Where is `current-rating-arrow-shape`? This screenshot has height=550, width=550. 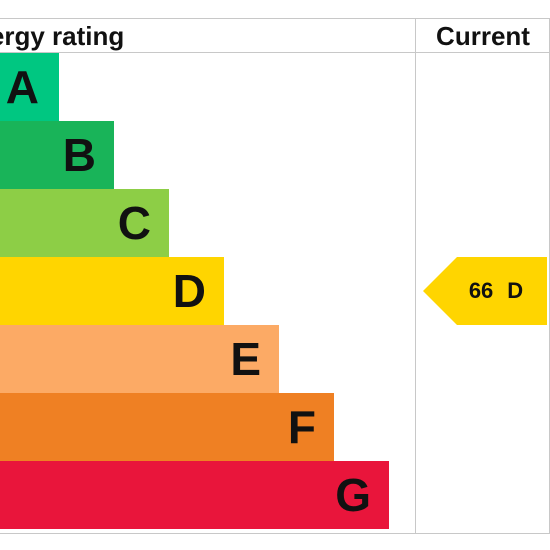 current-rating-arrow-shape is located at coordinates (485, 291).